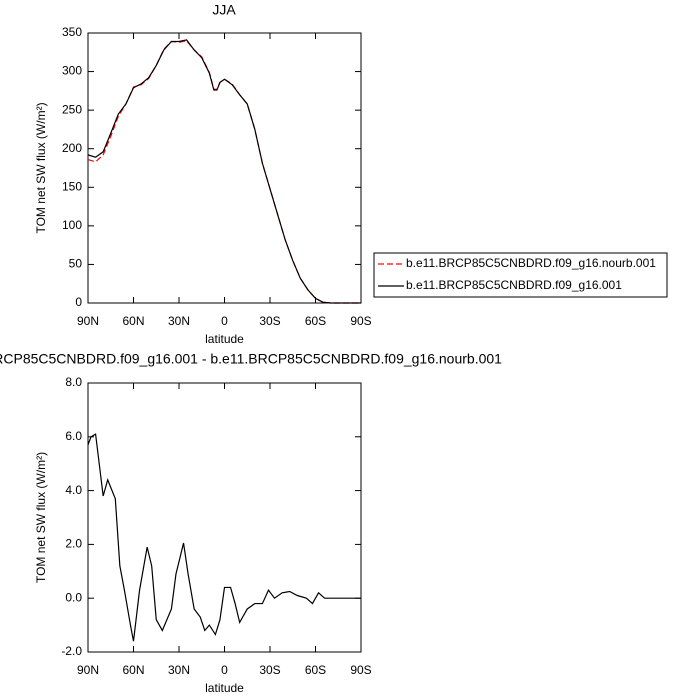 The width and height of the screenshot is (700, 700). I want to click on y-tick-label: 350, so click(72, 32).